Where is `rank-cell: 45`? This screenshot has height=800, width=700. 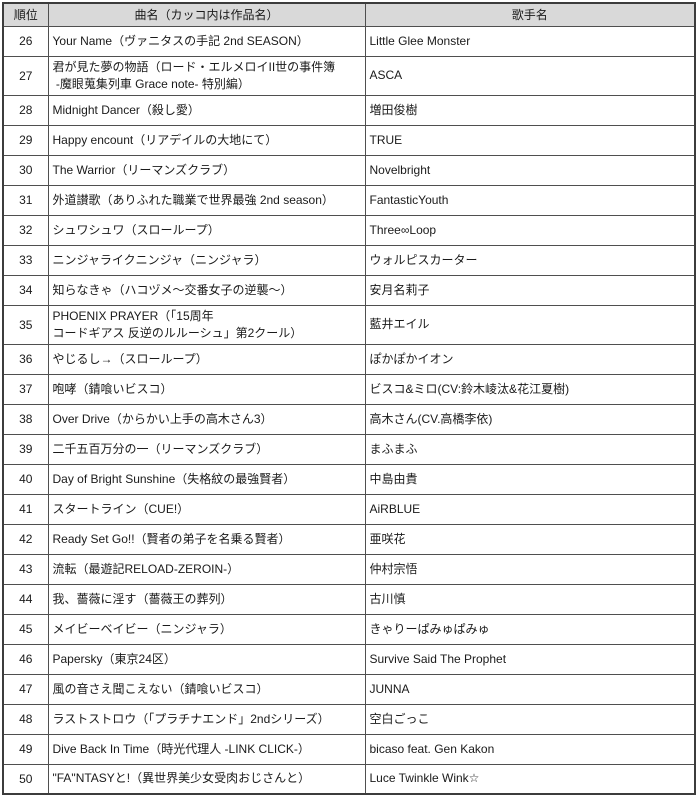
rank-cell: 45 is located at coordinates (25, 629).